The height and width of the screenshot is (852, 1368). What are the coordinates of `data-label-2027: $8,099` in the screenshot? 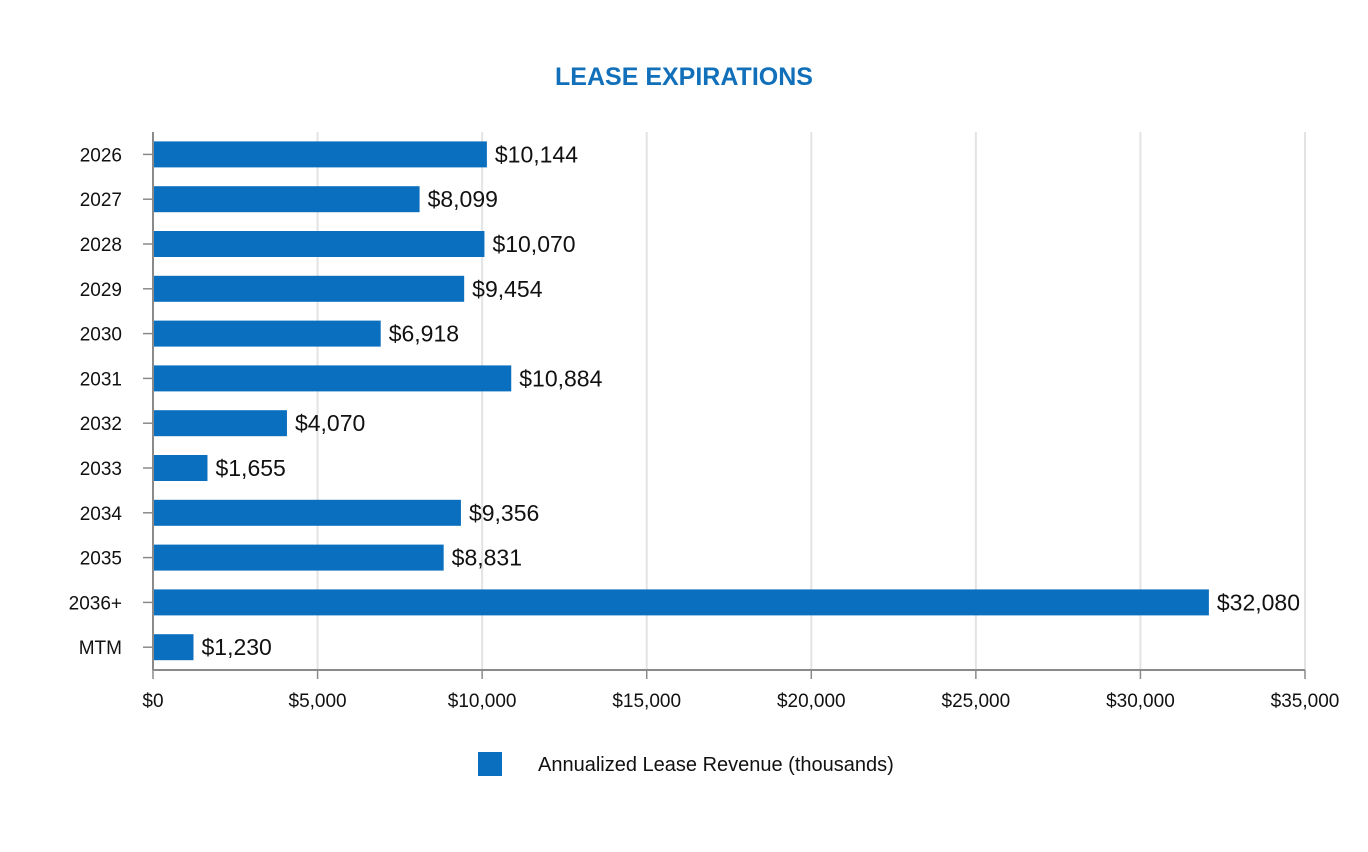 It's located at (463, 199).